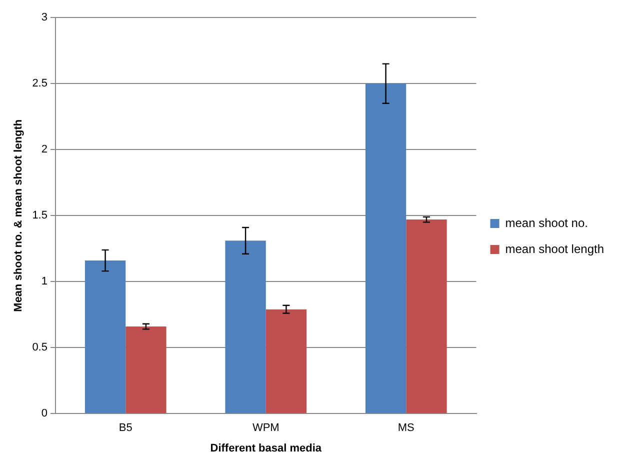 This screenshot has width=622, height=467. Describe the element at coordinates (44, 414) in the screenshot. I see `y-tick-label: 0` at that location.